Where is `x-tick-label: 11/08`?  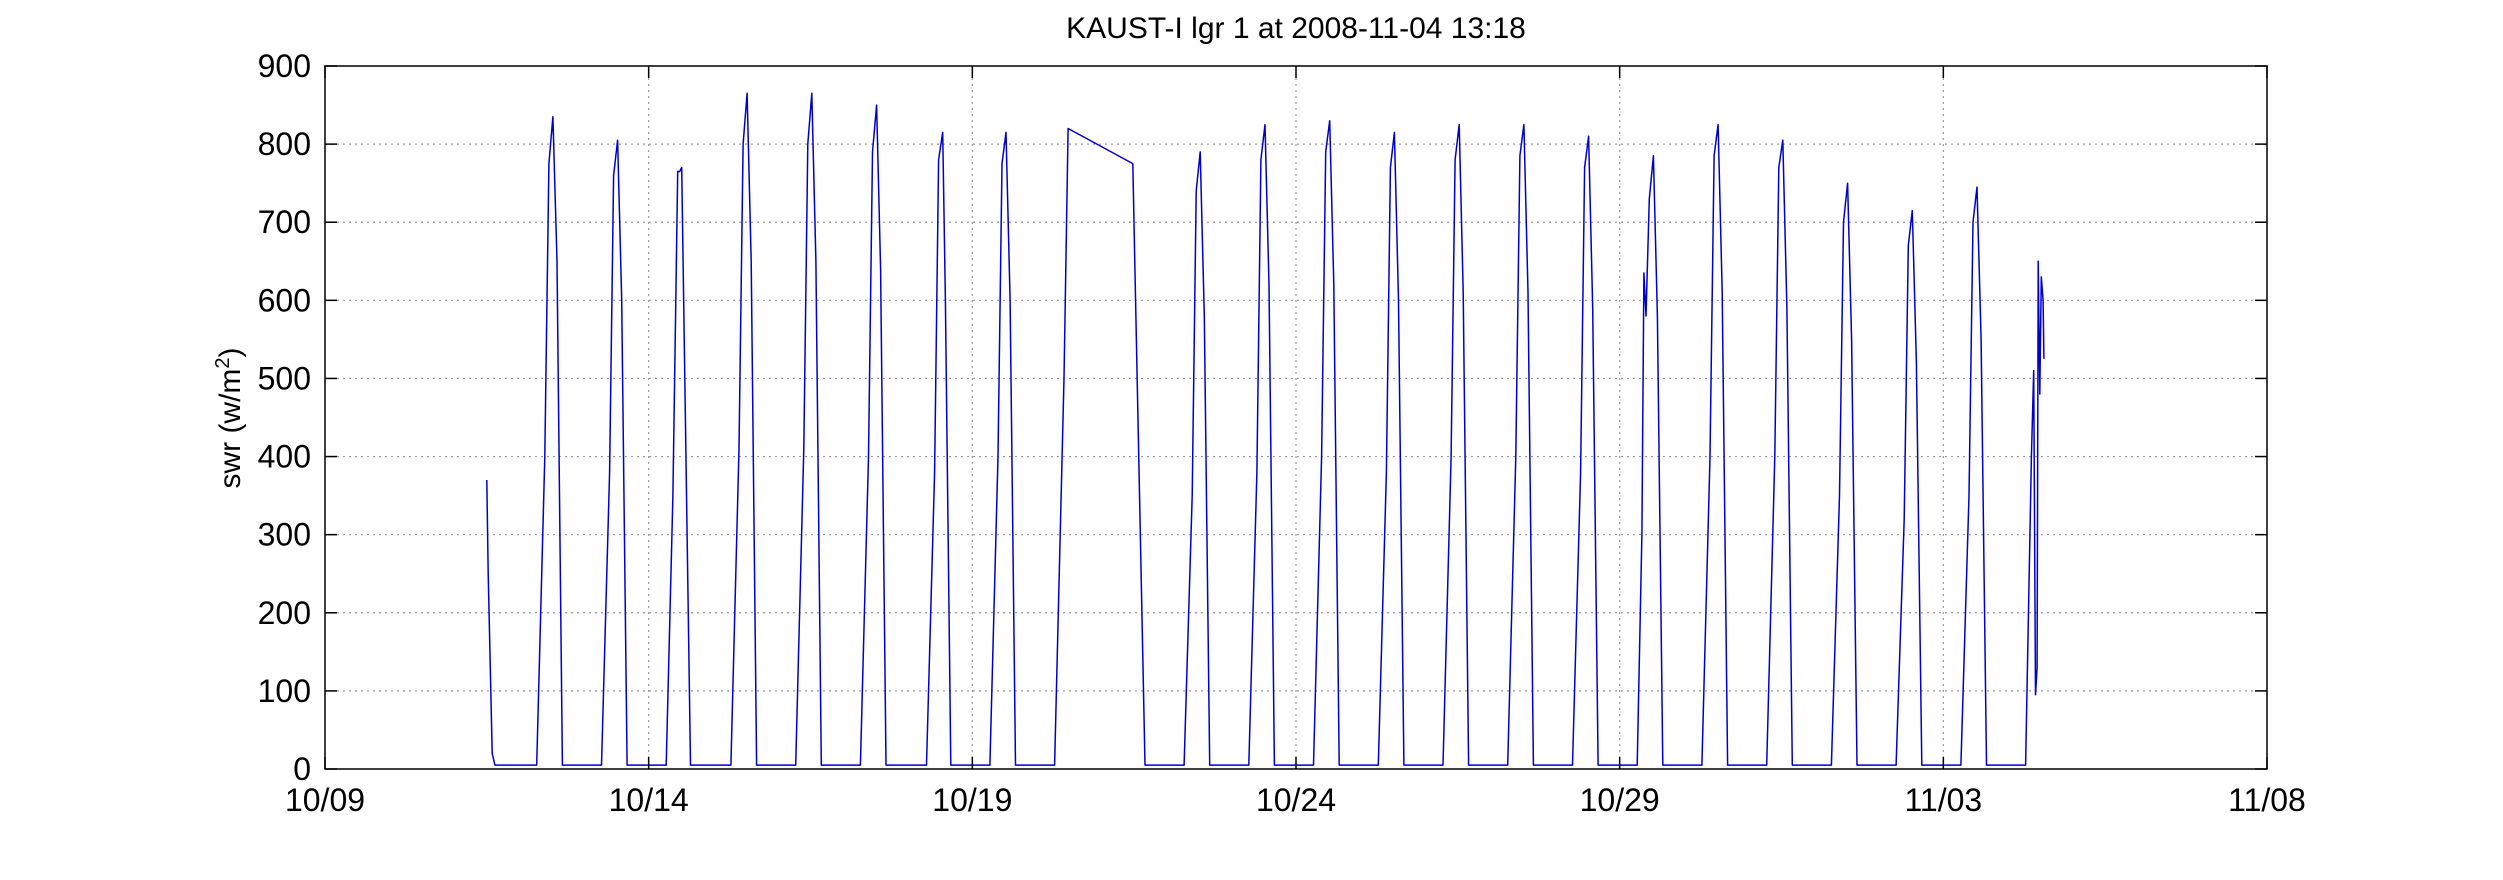 x-tick-label: 11/08 is located at coordinates (2267, 800).